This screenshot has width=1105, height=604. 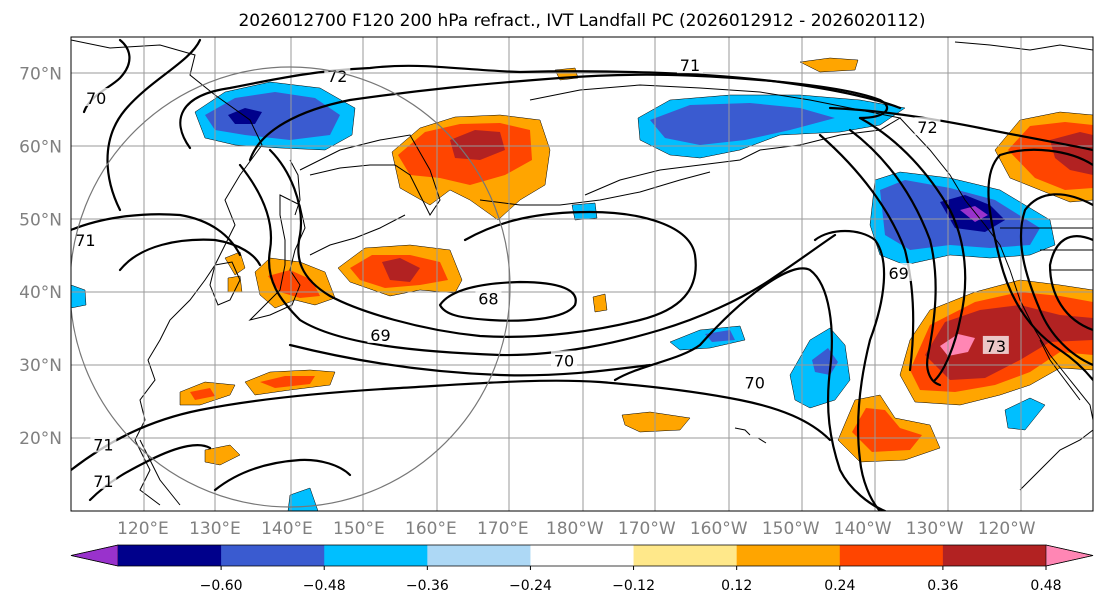 I want to click on lon-tick-label: 140°W, so click(x=863, y=529).